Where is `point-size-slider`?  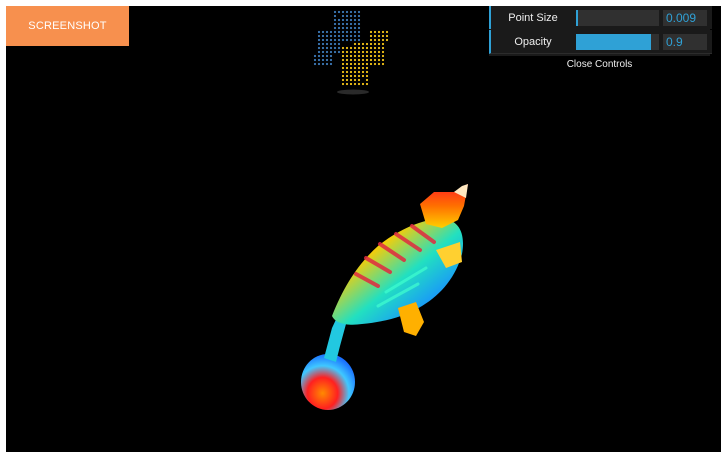 point-size-slider is located at coordinates (617, 18).